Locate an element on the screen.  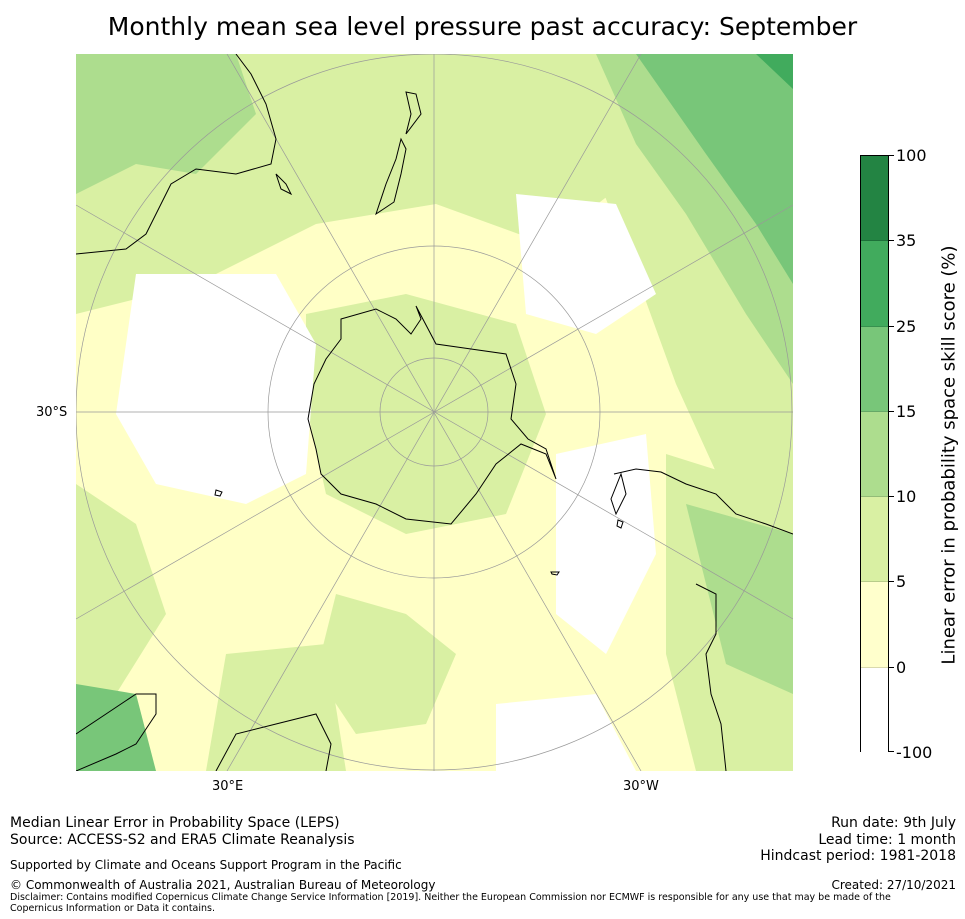
colorbar-tick-label: 5 is located at coordinates (901, 581).